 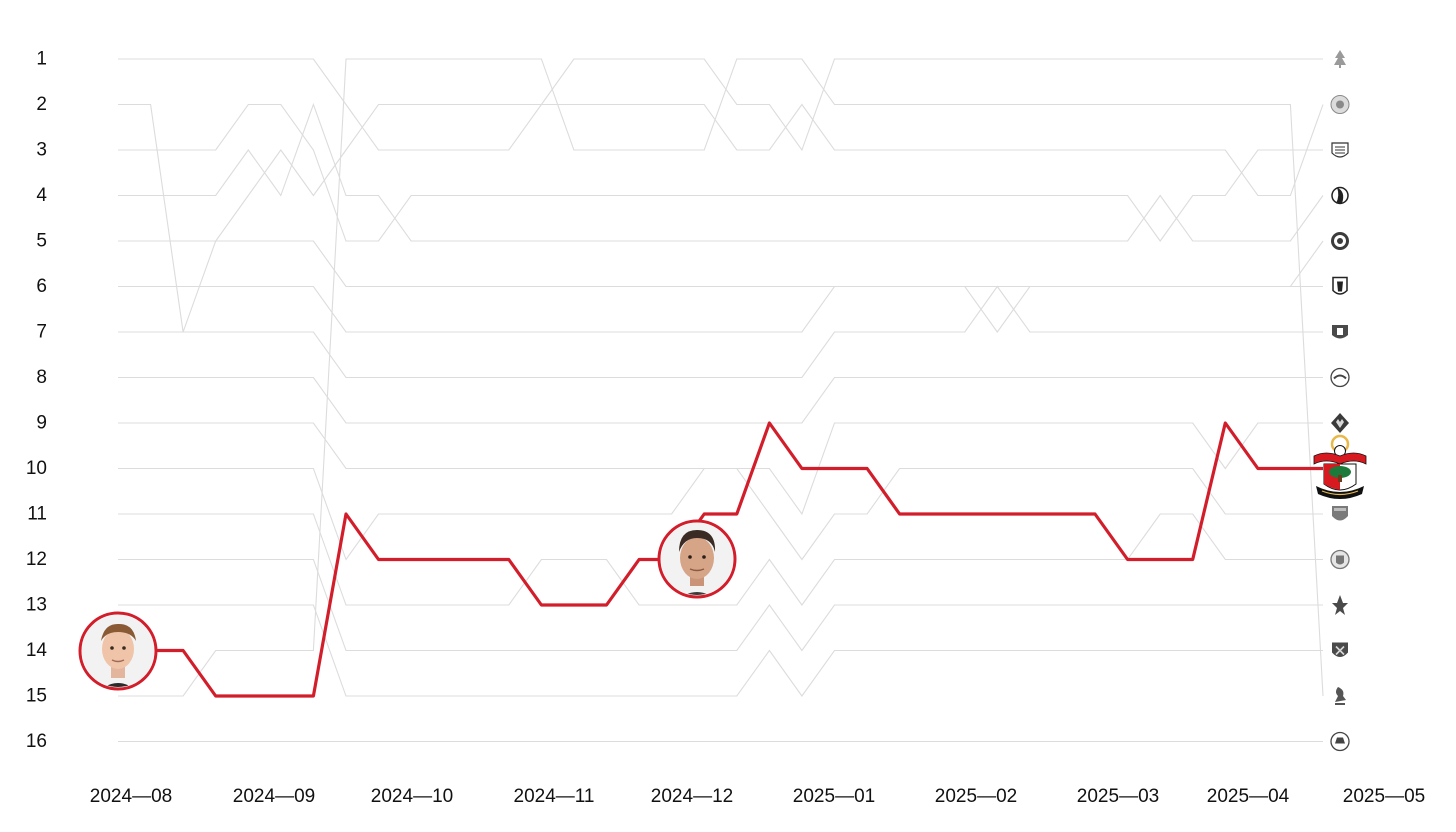 I want to click on y-tick-label: 3, so click(x=41, y=150).